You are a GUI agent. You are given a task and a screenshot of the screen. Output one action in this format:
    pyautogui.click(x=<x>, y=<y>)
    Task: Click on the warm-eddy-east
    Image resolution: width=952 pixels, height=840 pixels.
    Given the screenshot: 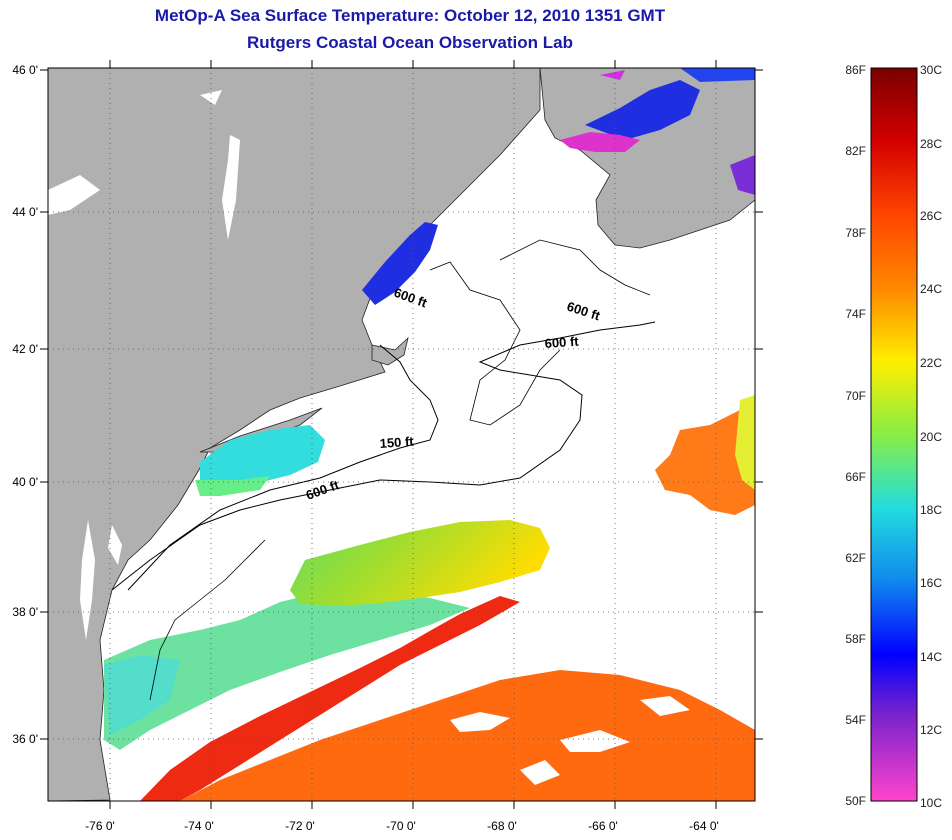 What is the action you would take?
    pyautogui.click(x=705, y=457)
    